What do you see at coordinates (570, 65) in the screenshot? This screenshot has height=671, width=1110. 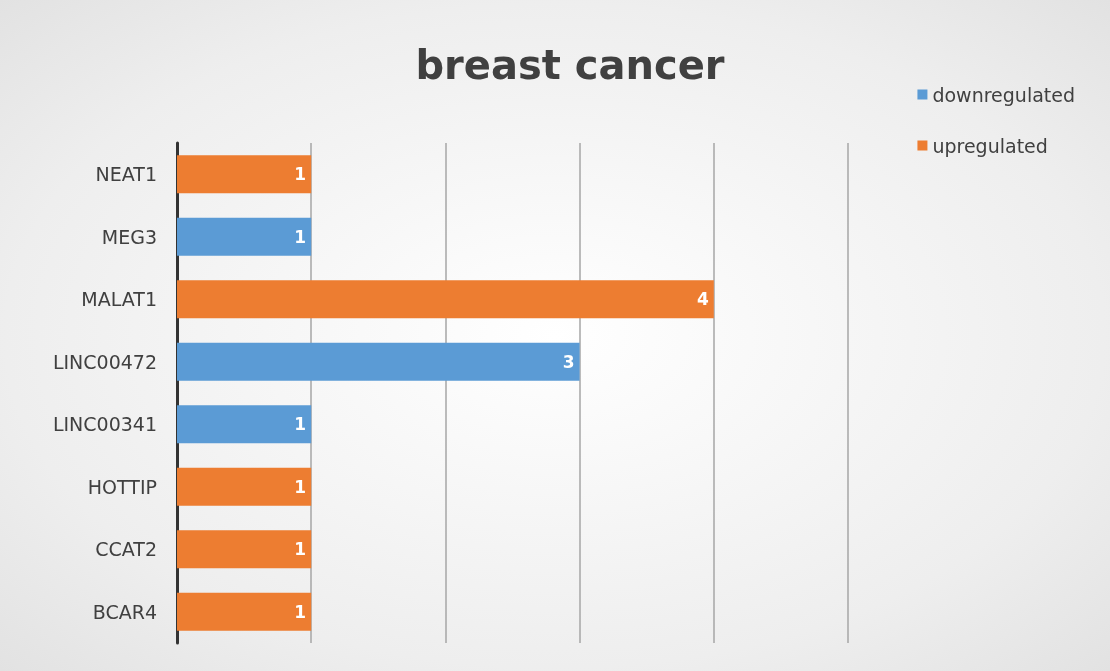 I see `chart-title: breast cancer` at bounding box center [570, 65].